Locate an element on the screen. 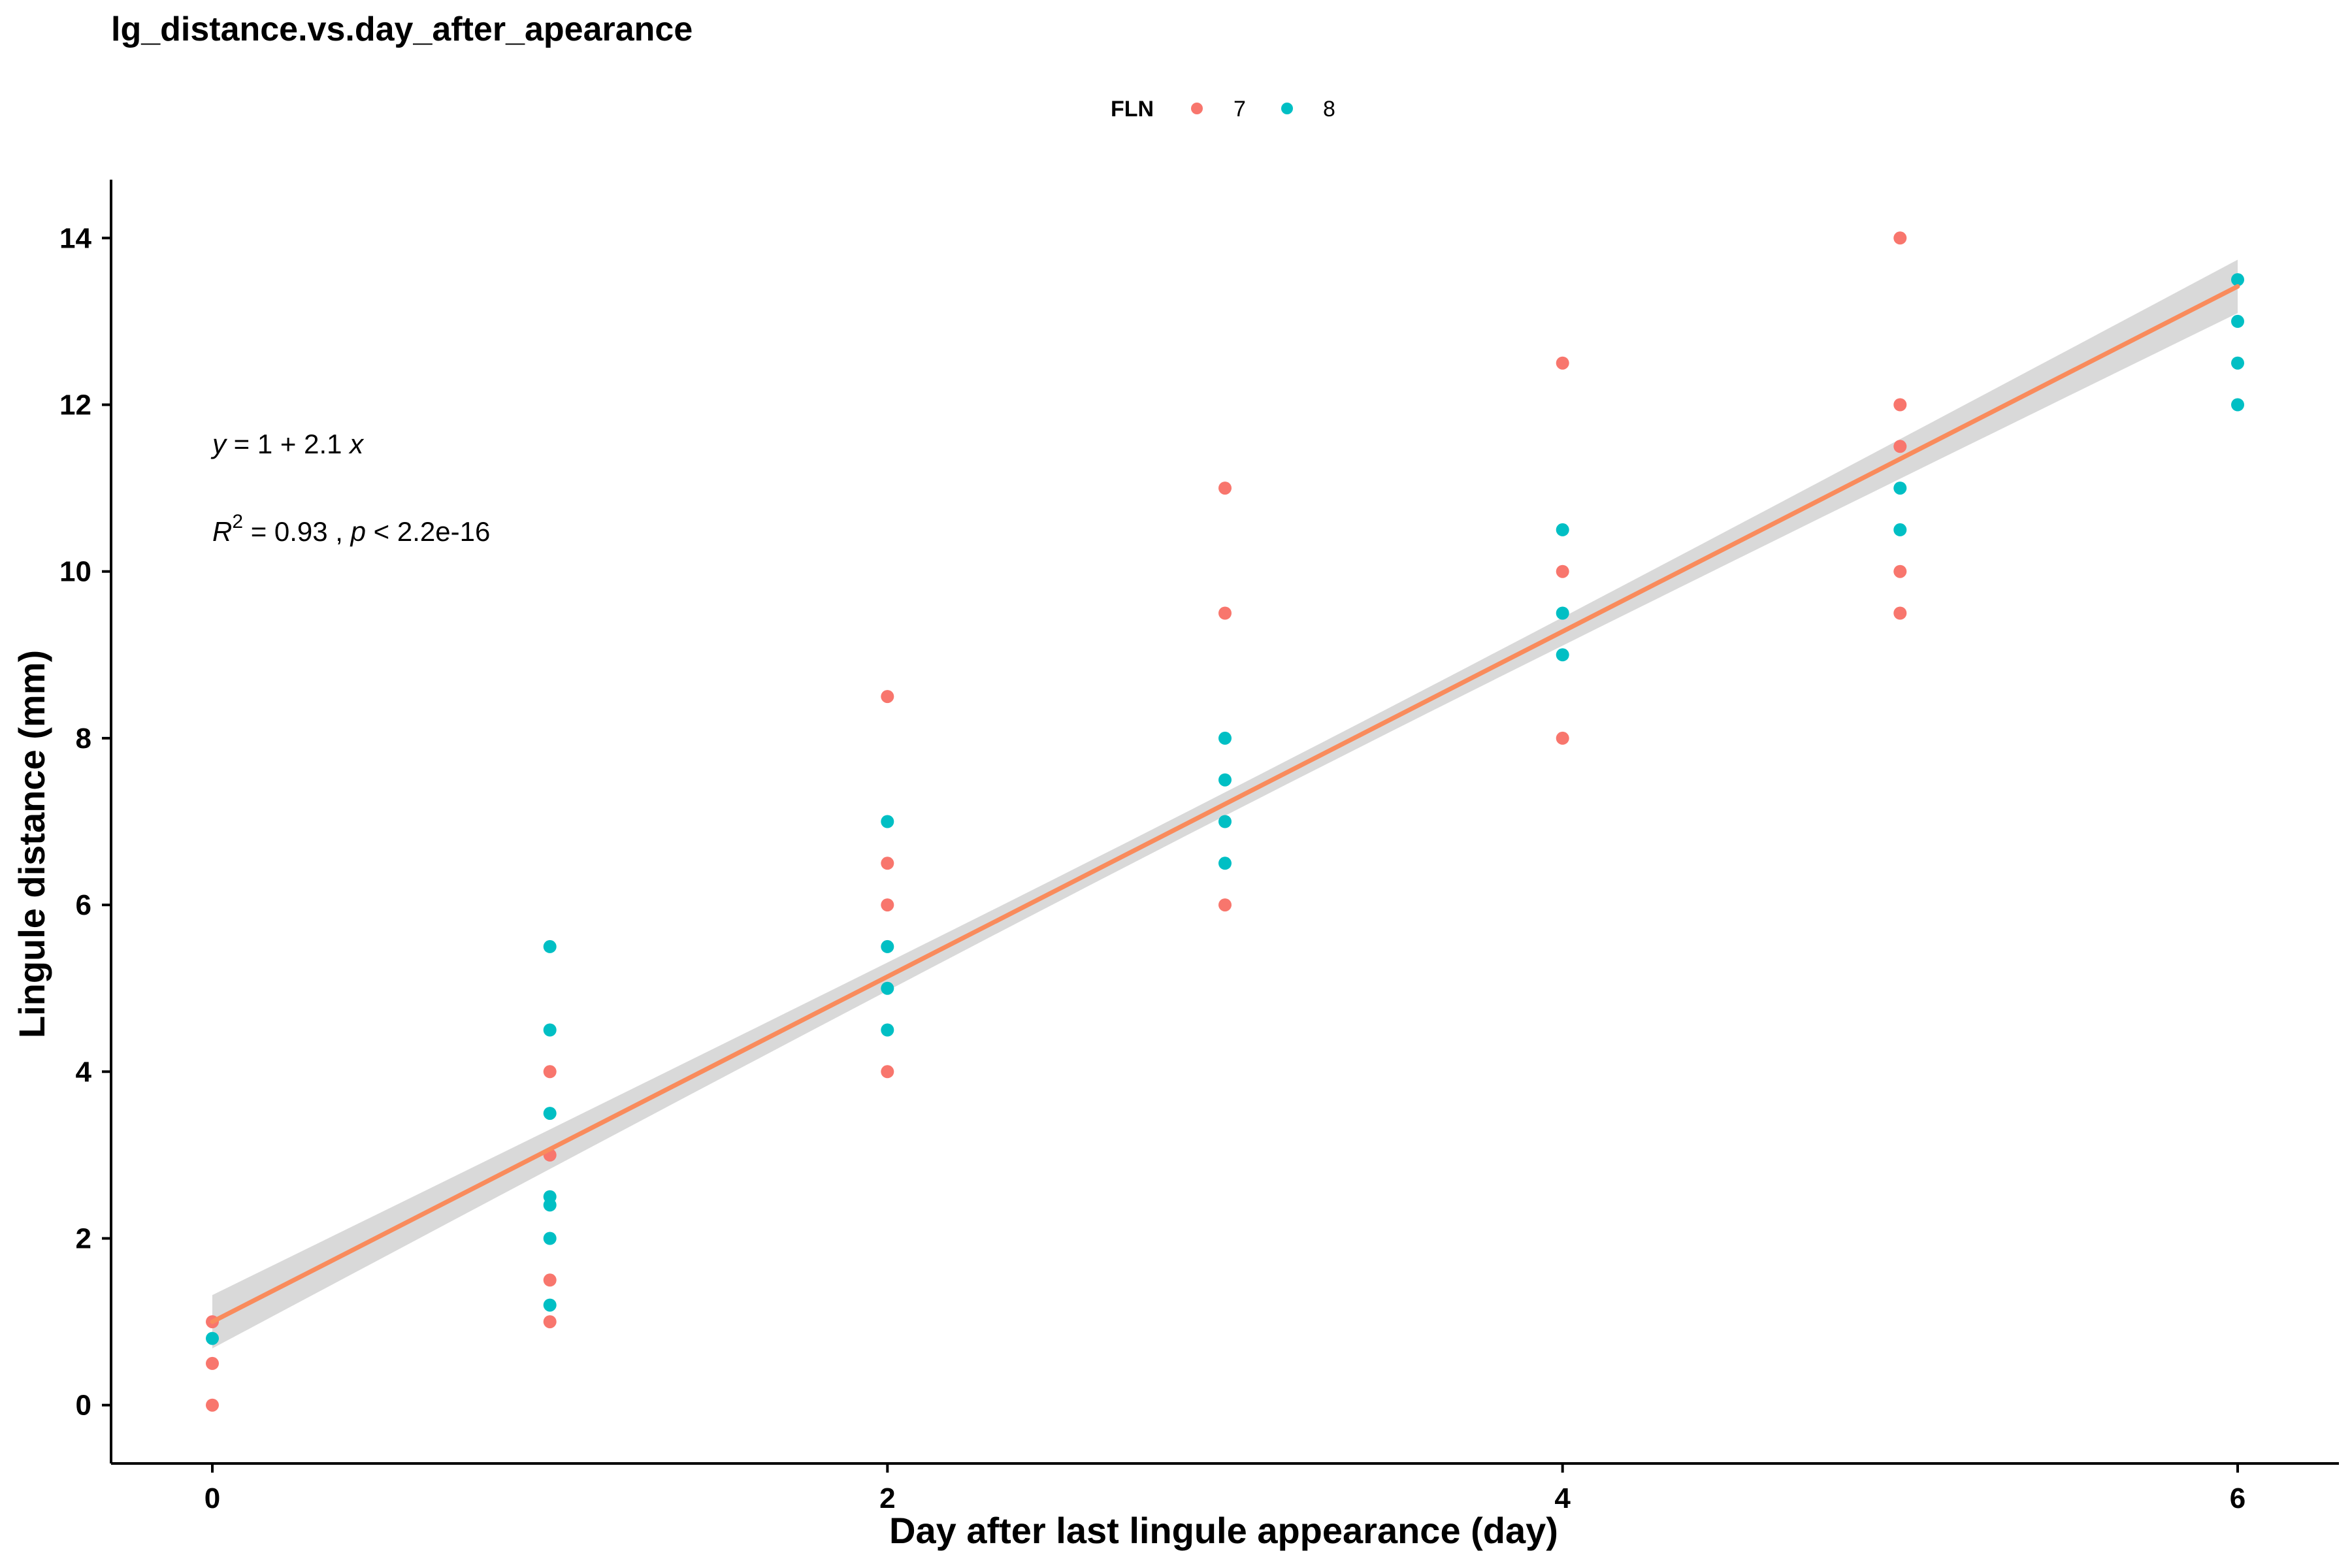 The image size is (2352, 1568). y-tick-label: 14 is located at coordinates (75, 238).